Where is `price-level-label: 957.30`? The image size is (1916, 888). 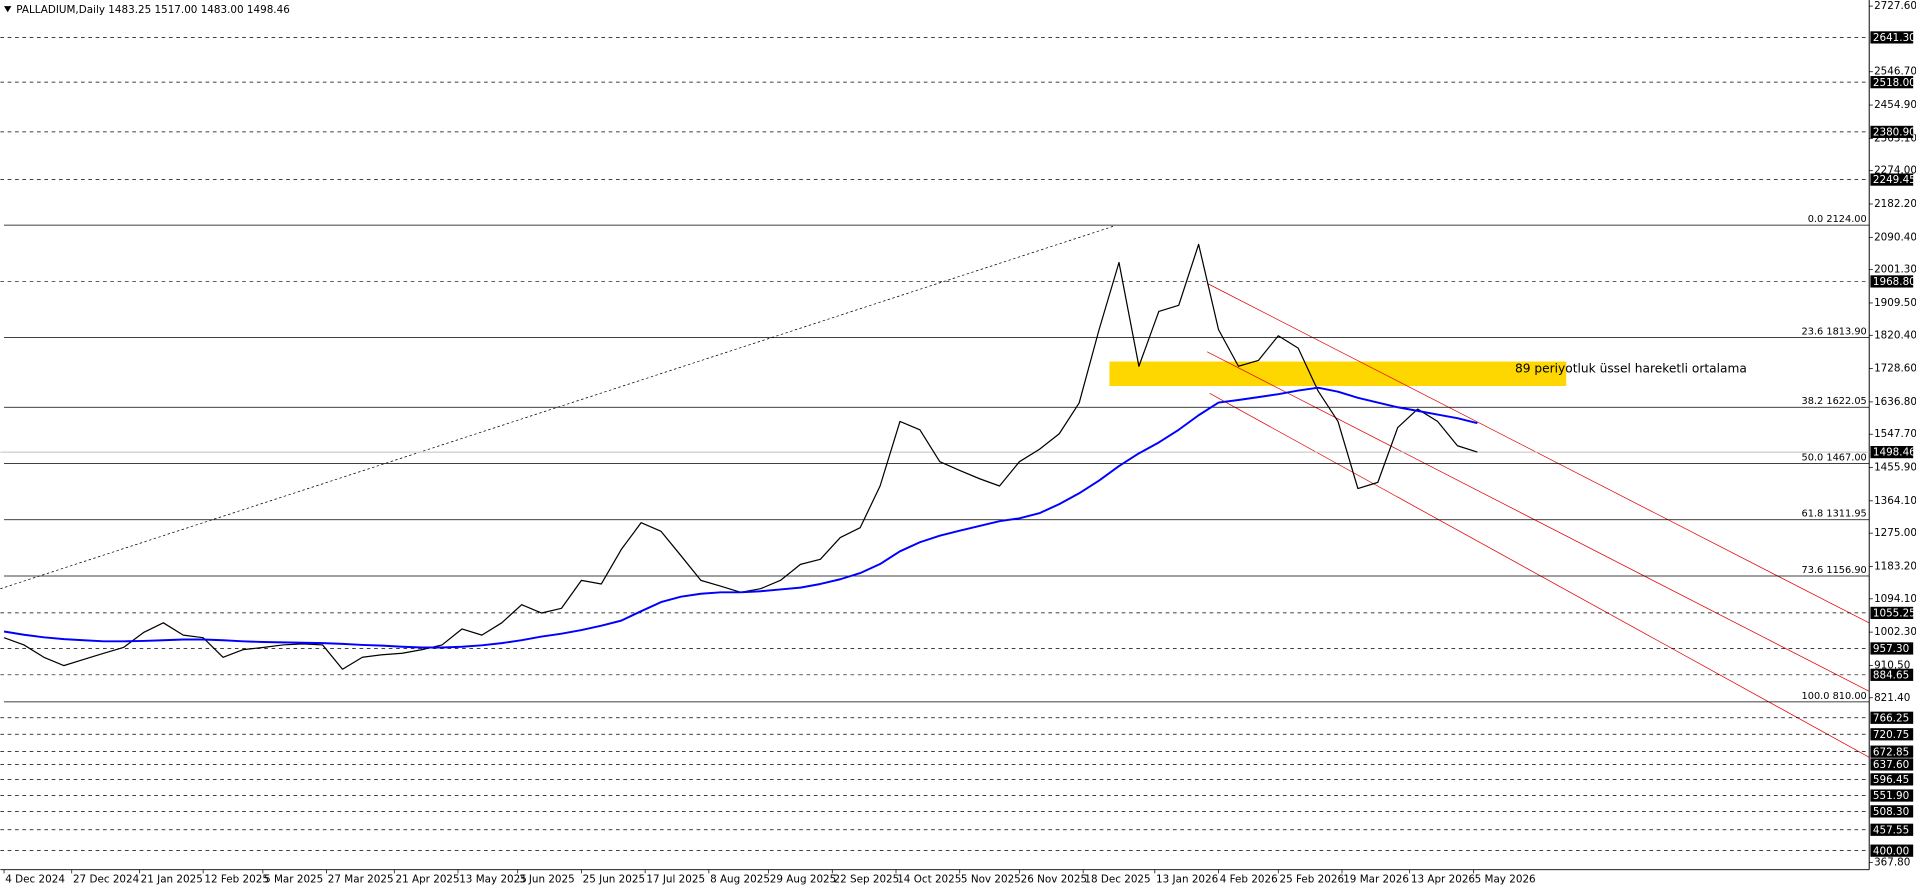 price-level-label: 957.30 is located at coordinates (1891, 649).